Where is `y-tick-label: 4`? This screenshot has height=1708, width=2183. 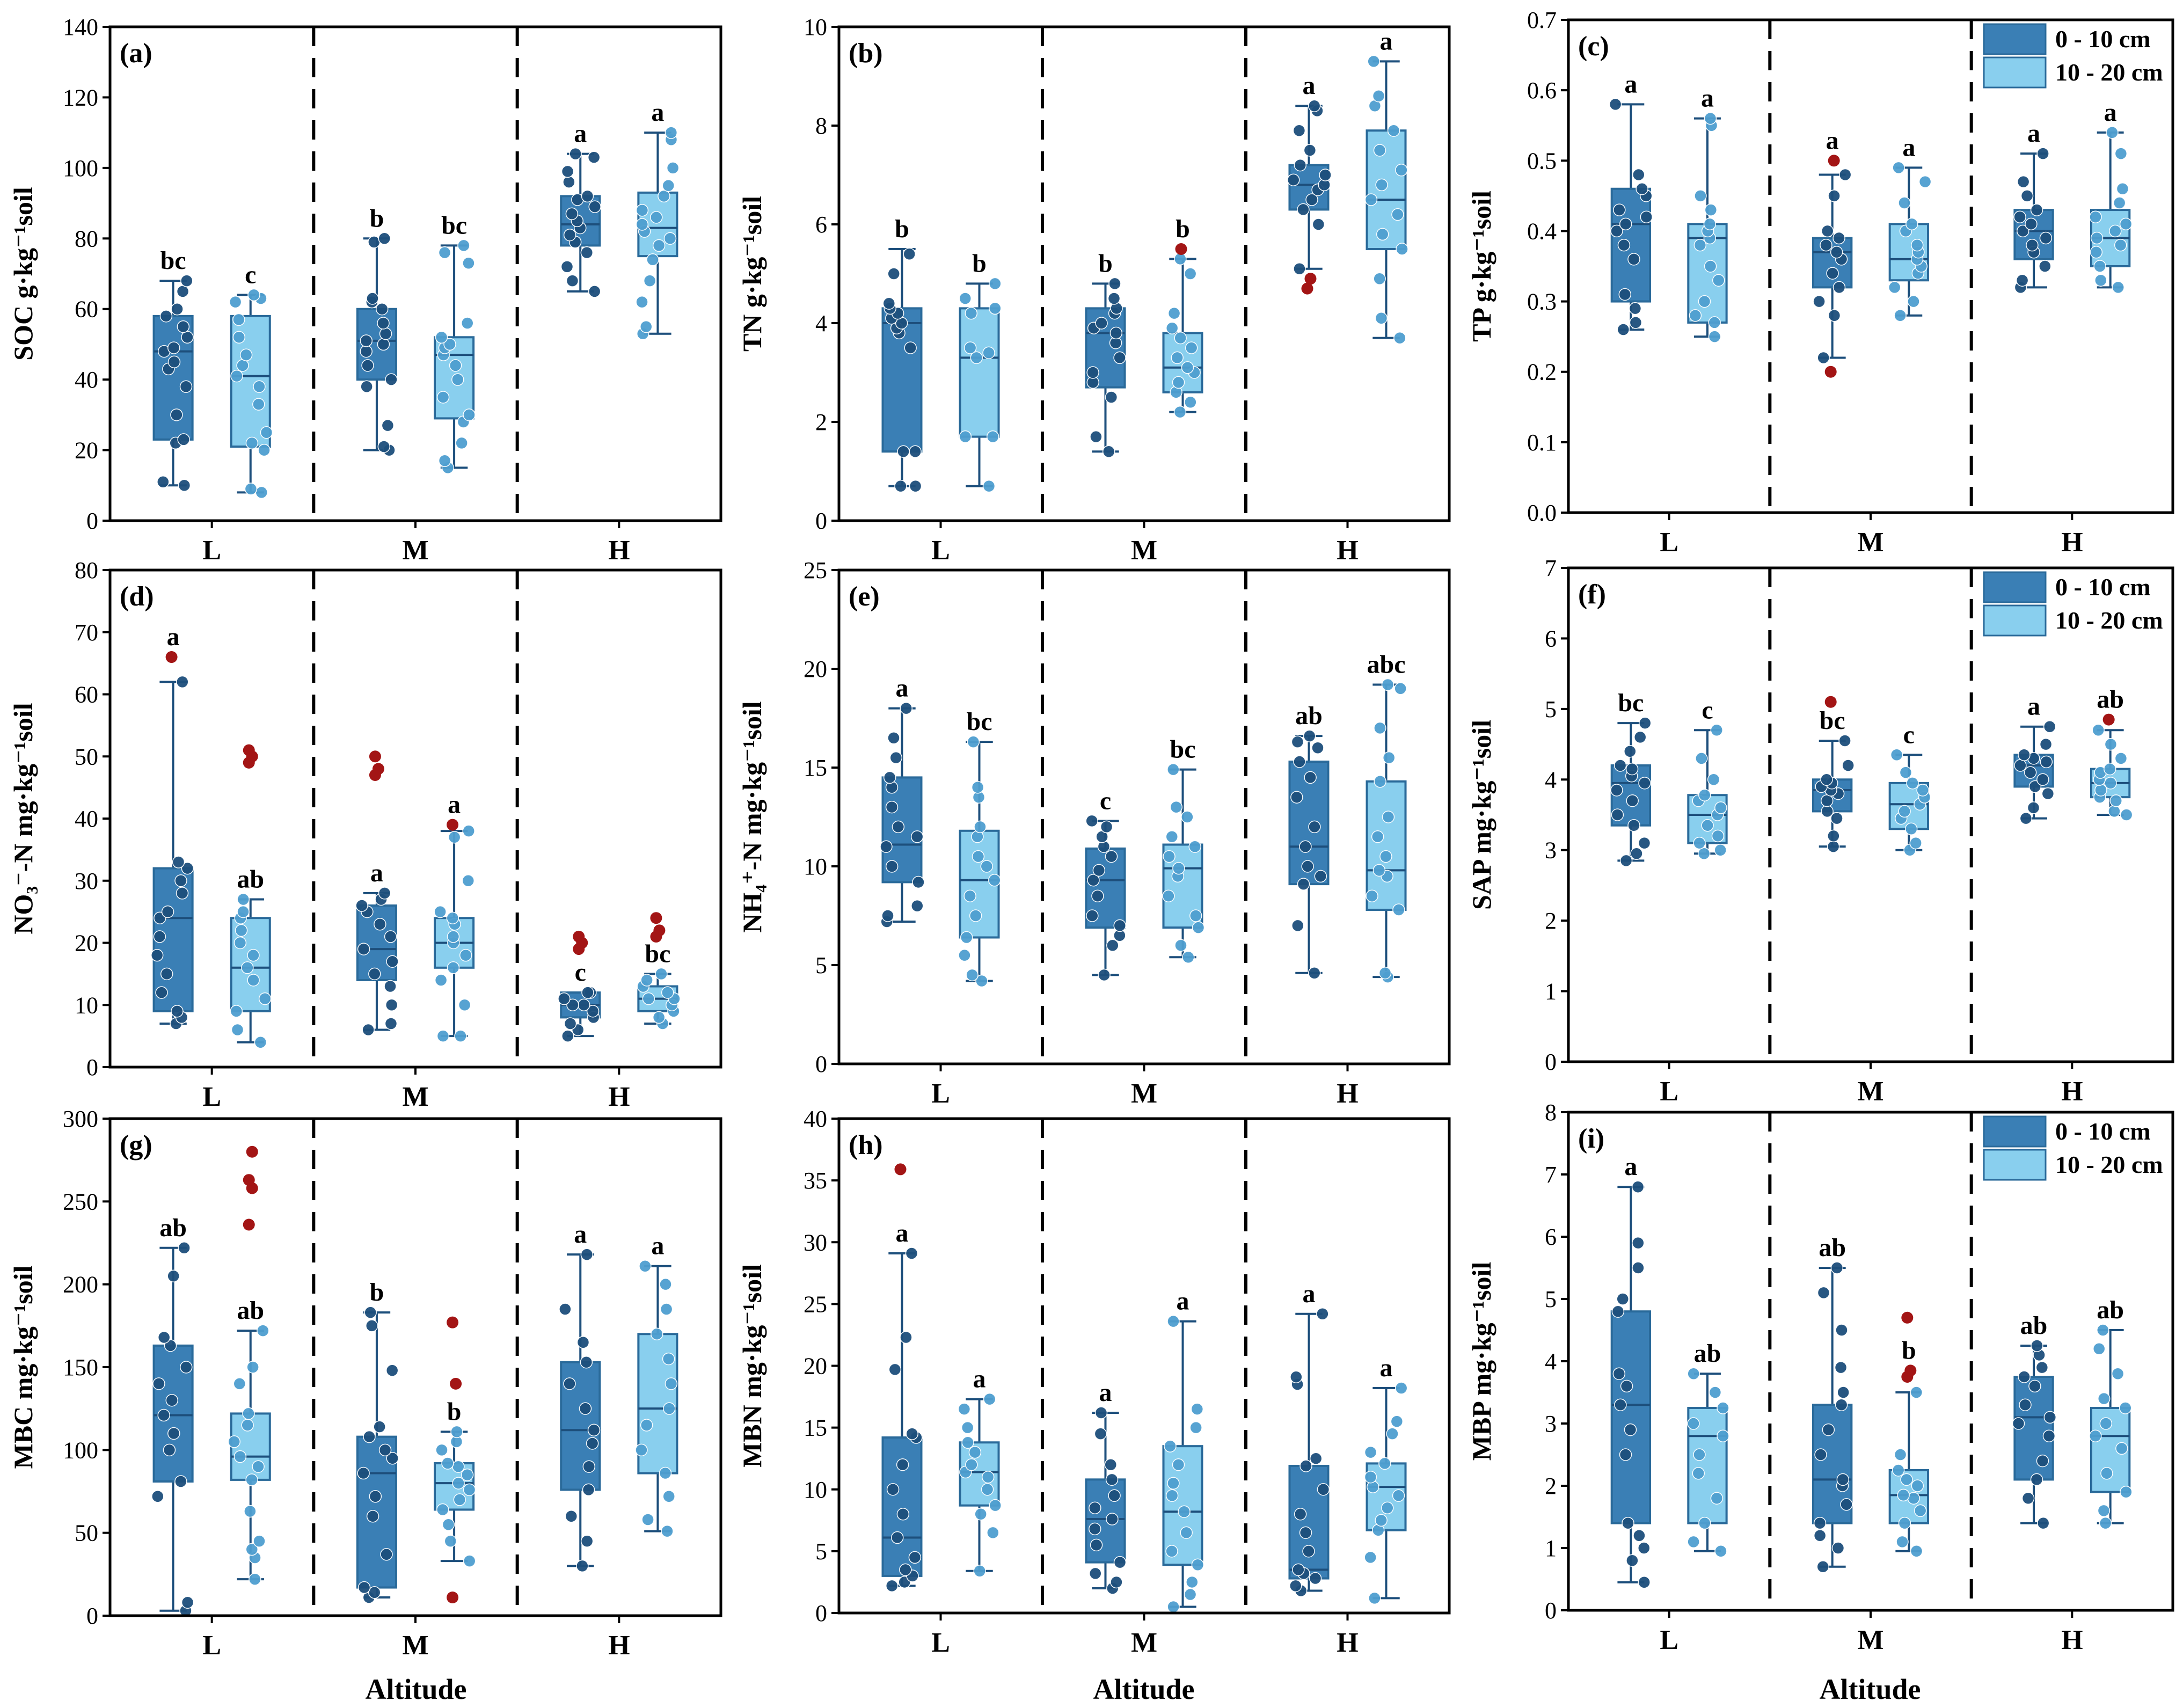
y-tick-label: 4 is located at coordinates (1551, 780).